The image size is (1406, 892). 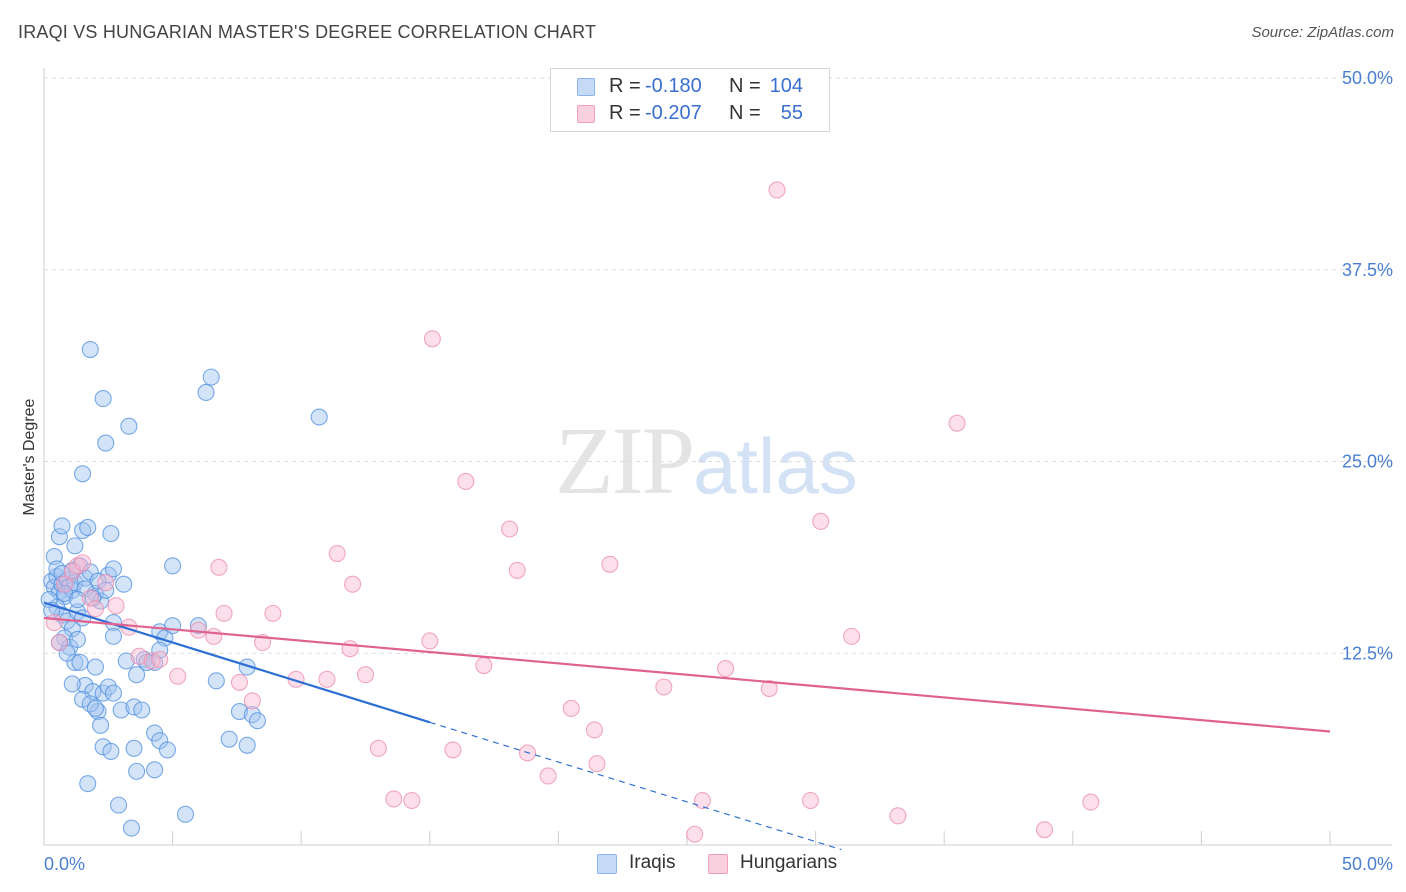 I want to click on watermark: ZIPatlas, so click(x=706, y=460).